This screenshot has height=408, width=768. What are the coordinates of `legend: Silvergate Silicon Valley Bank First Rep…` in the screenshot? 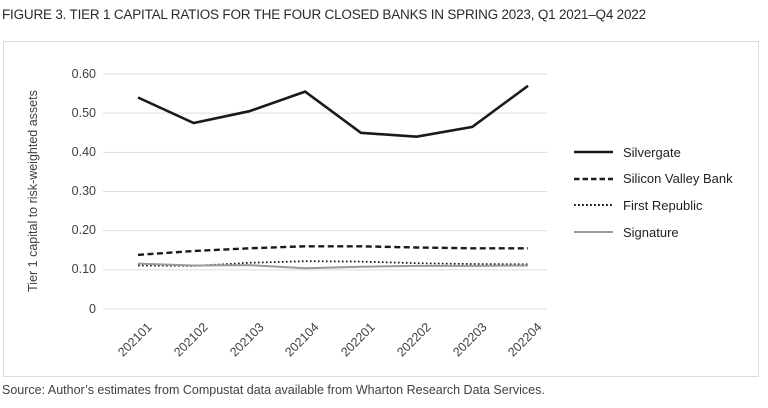 It's located at (653, 192).